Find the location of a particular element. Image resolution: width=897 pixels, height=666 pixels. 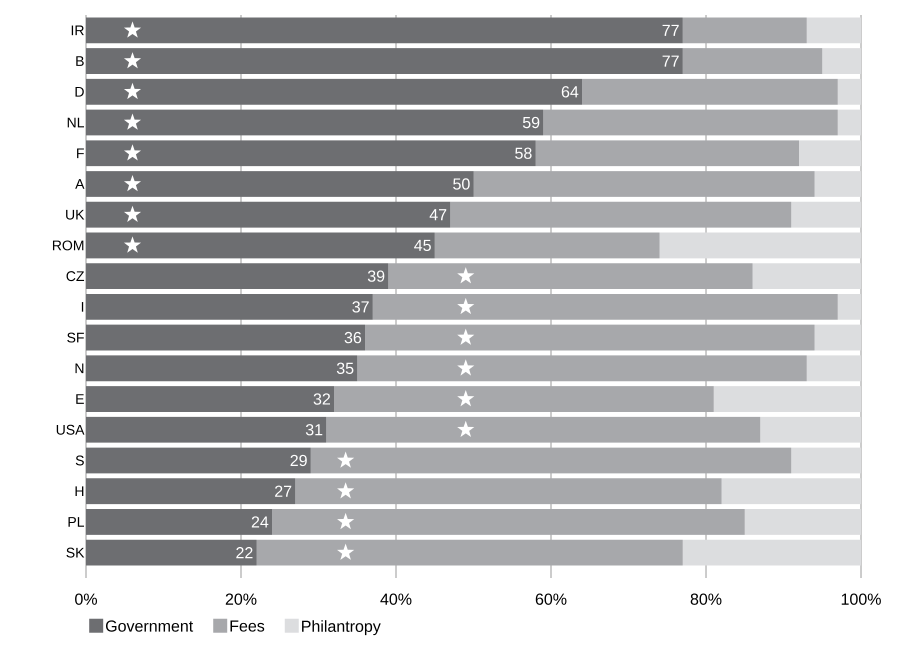

y-tick-label: A is located at coordinates (79, 184).